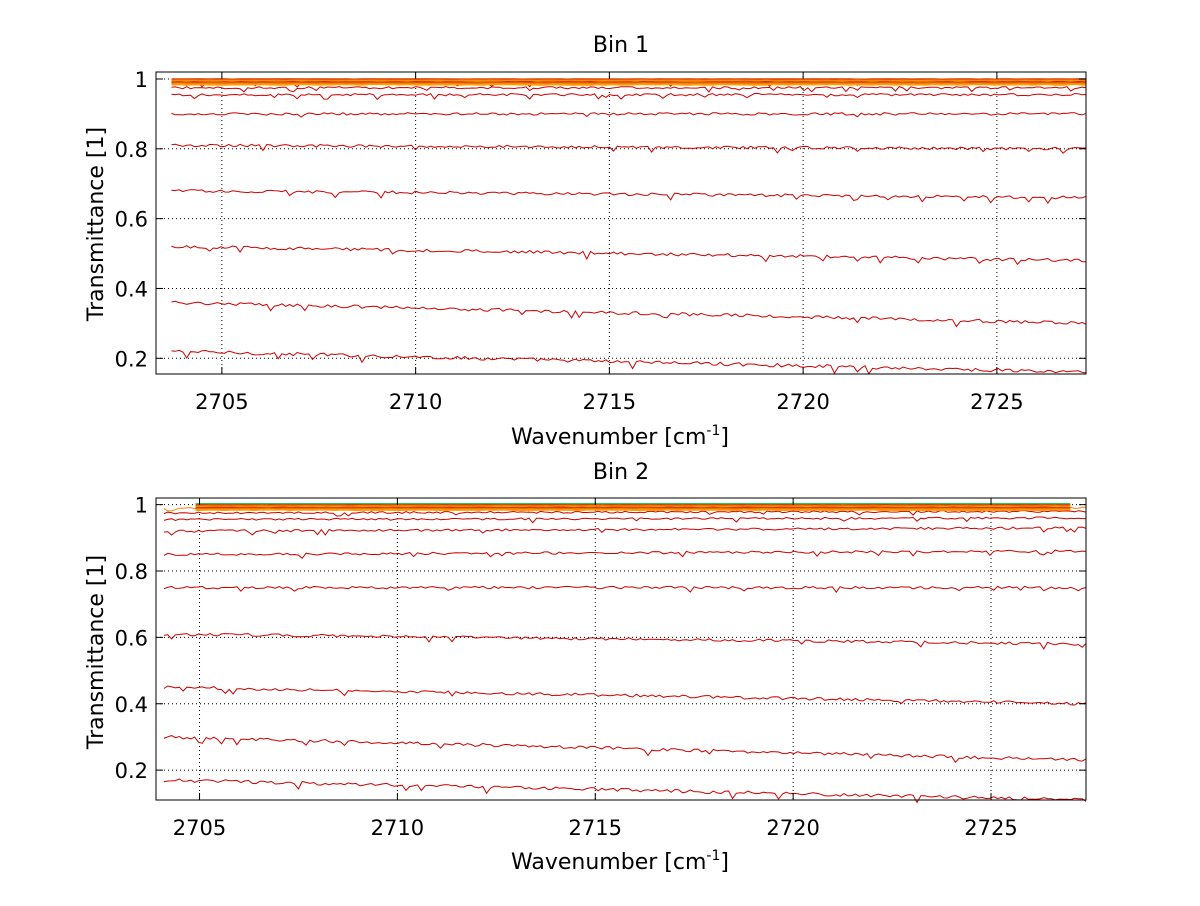 The image size is (1200, 906). Describe the element at coordinates (621, 45) in the screenshot. I see `chart-title: Bin 1` at that location.